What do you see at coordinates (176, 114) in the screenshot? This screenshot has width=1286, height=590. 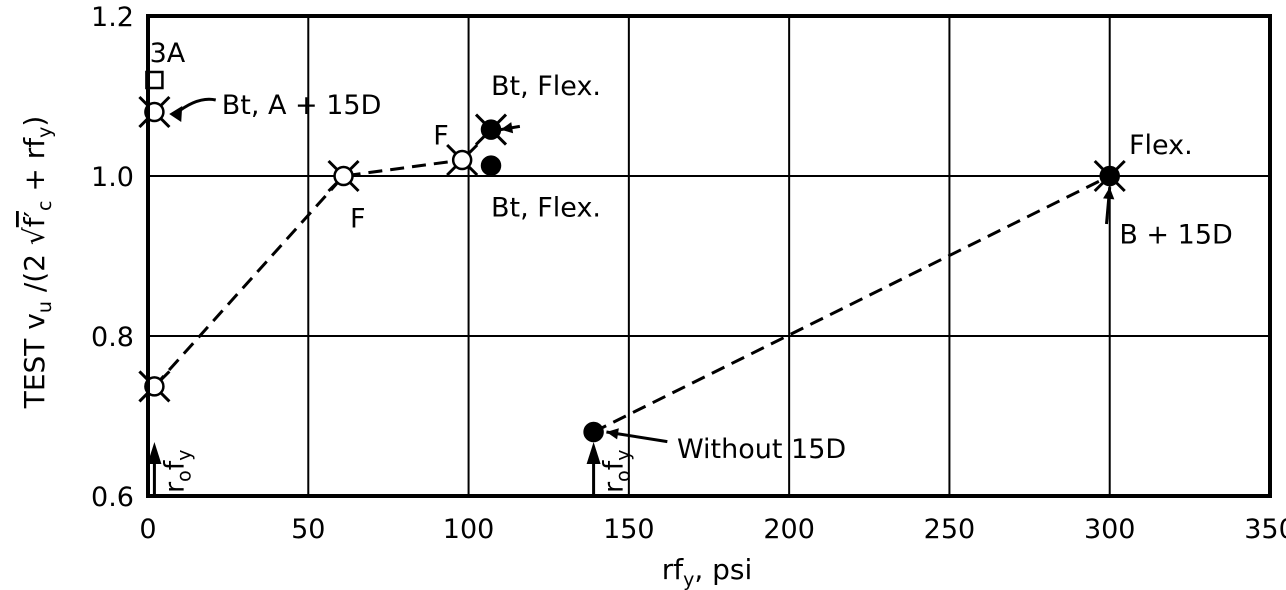 I see `annotation-arrowhead` at bounding box center [176, 114].